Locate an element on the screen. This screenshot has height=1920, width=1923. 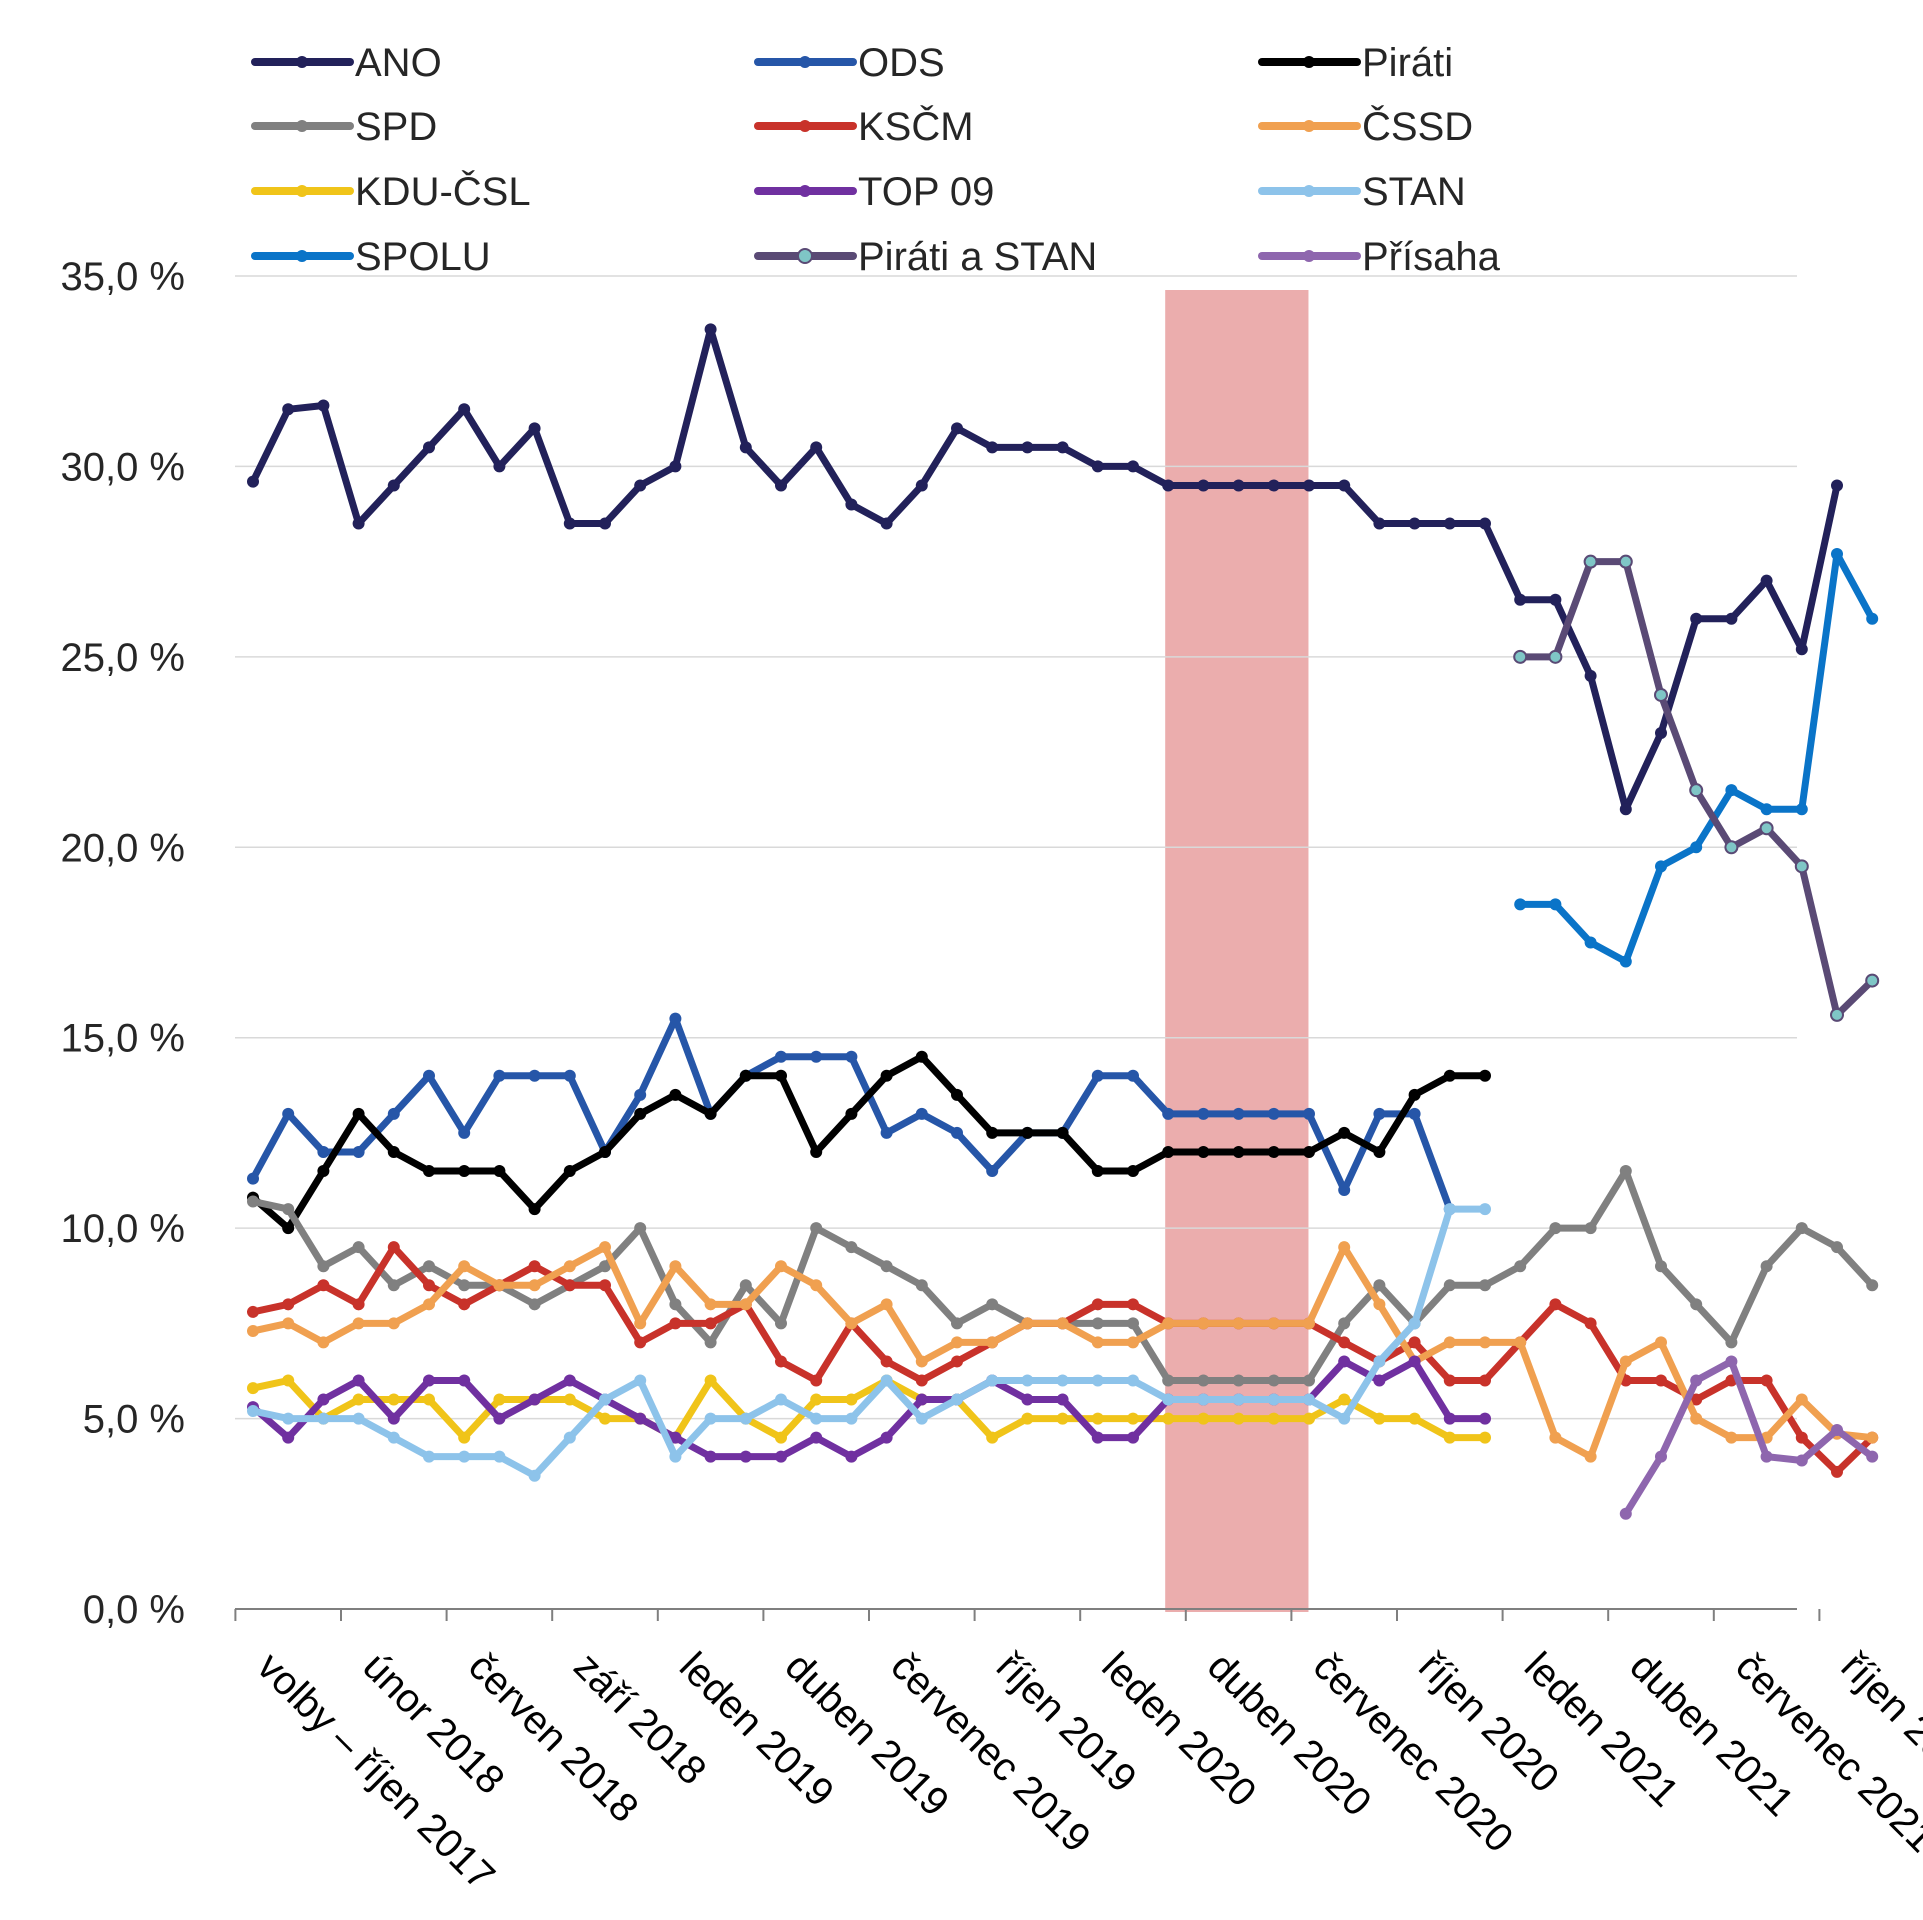
series-pirati-a-stan is located at coordinates (1696, 788).